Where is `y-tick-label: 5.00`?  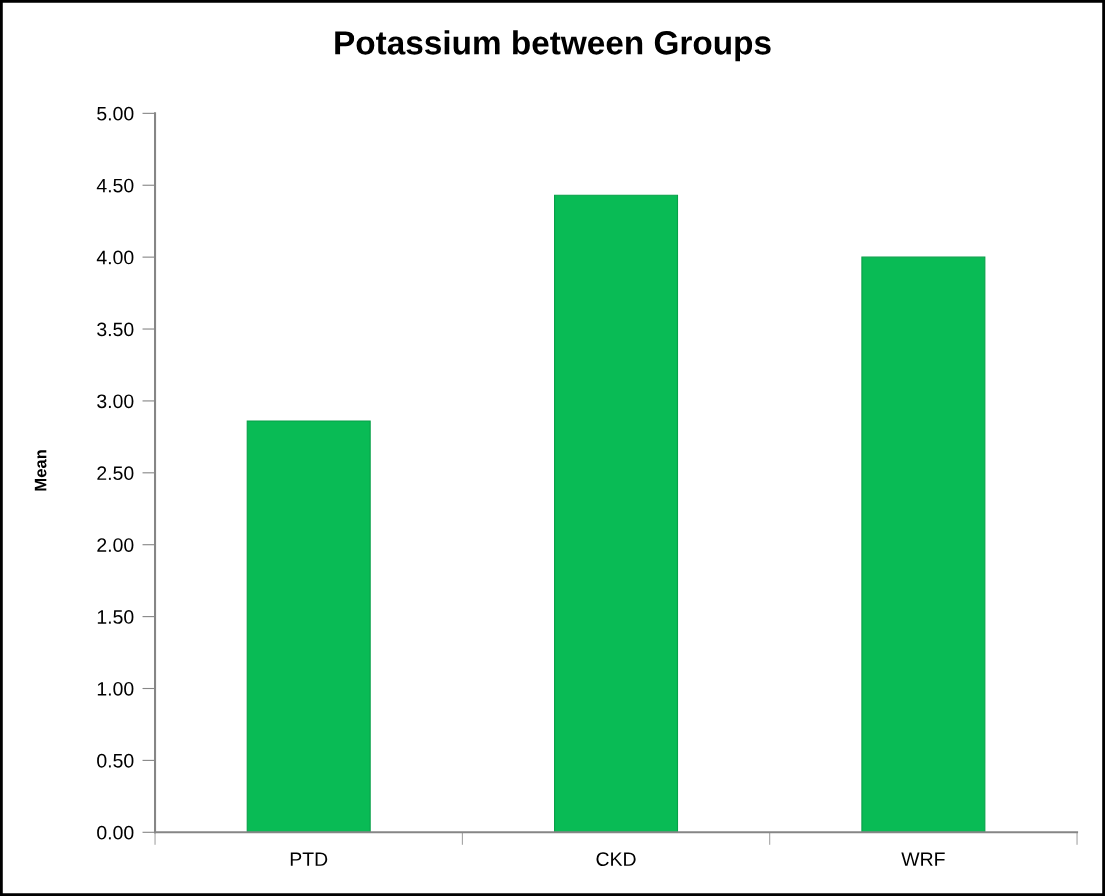 y-tick-label: 5.00 is located at coordinates (115, 113).